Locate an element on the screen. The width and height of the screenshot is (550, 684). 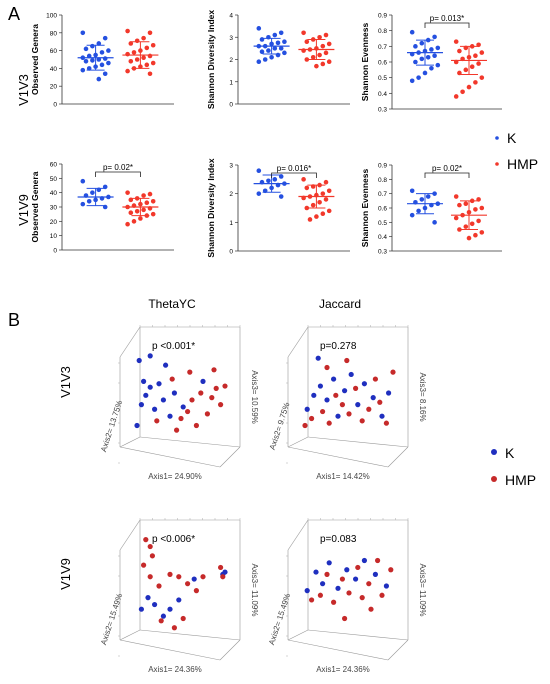
p-value-label: p= 0.016* is located at coordinates (294, 168).